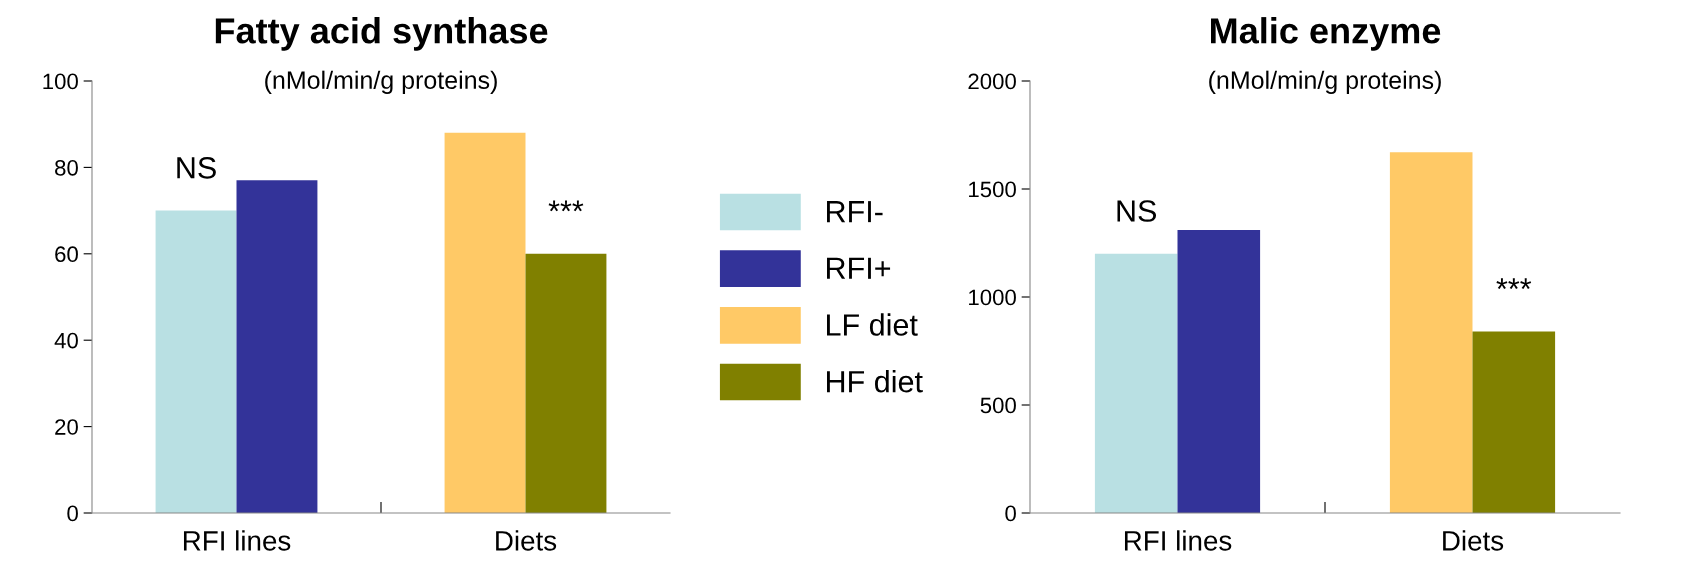 The image size is (1694, 575). What do you see at coordinates (1326, 34) in the screenshot?
I see `chart-title: Malic enzyme` at bounding box center [1326, 34].